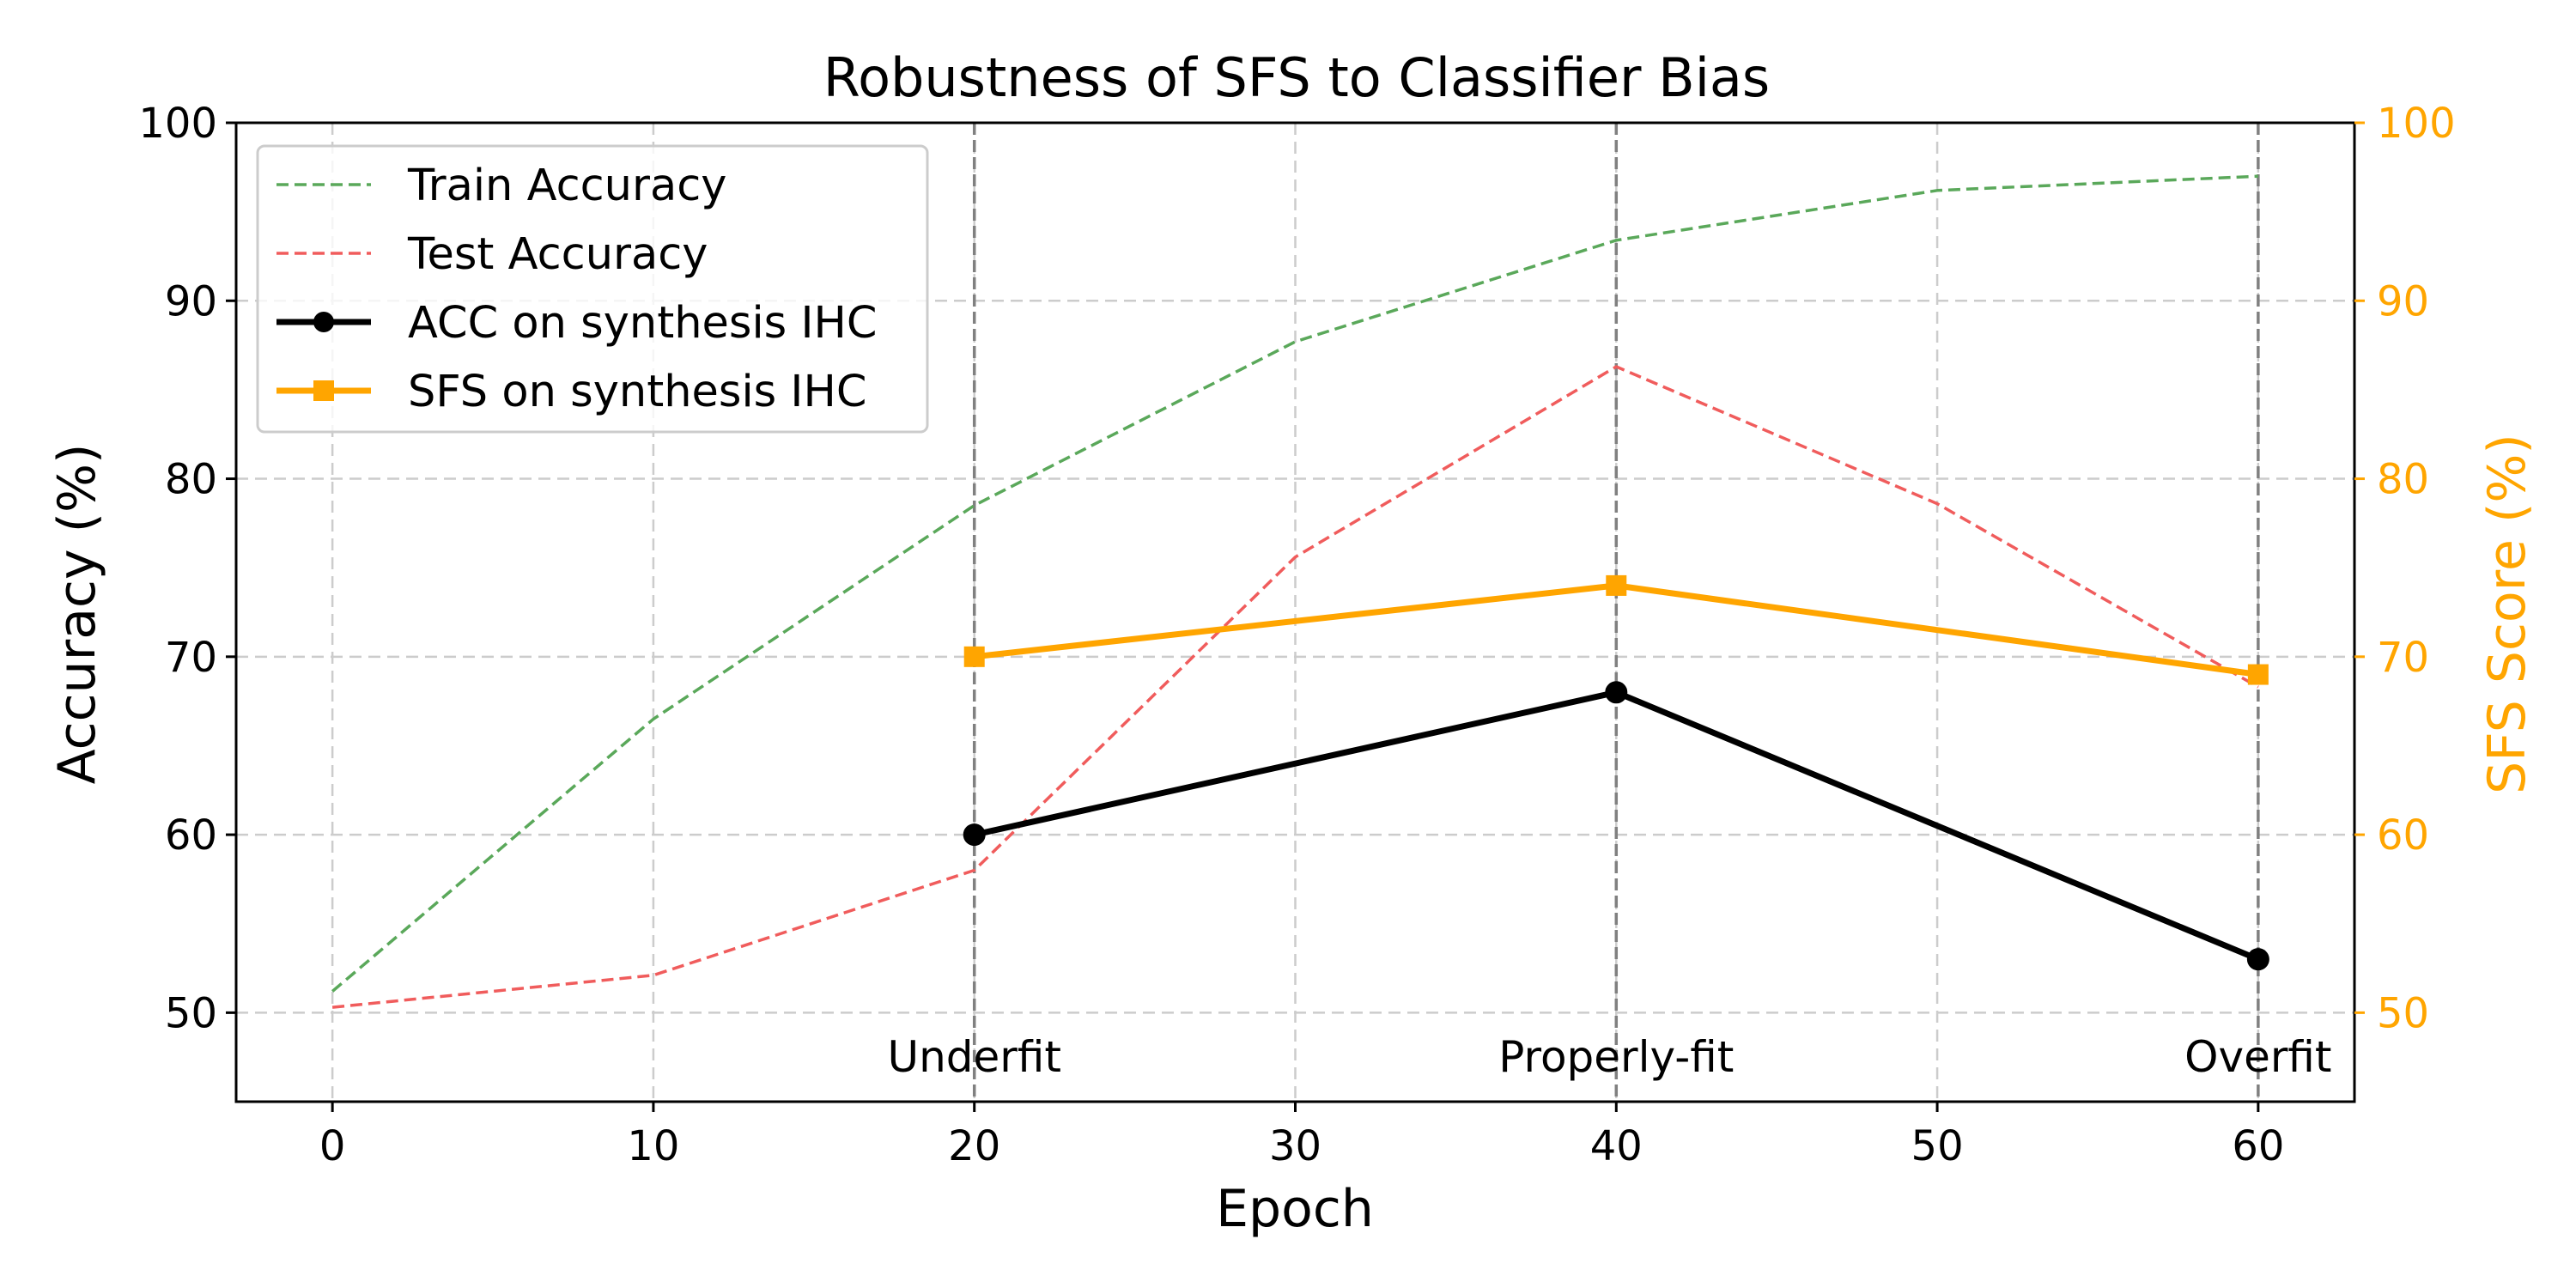  Describe the element at coordinates (2403, 835) in the screenshot. I see `y2-tick-label: 60` at that location.